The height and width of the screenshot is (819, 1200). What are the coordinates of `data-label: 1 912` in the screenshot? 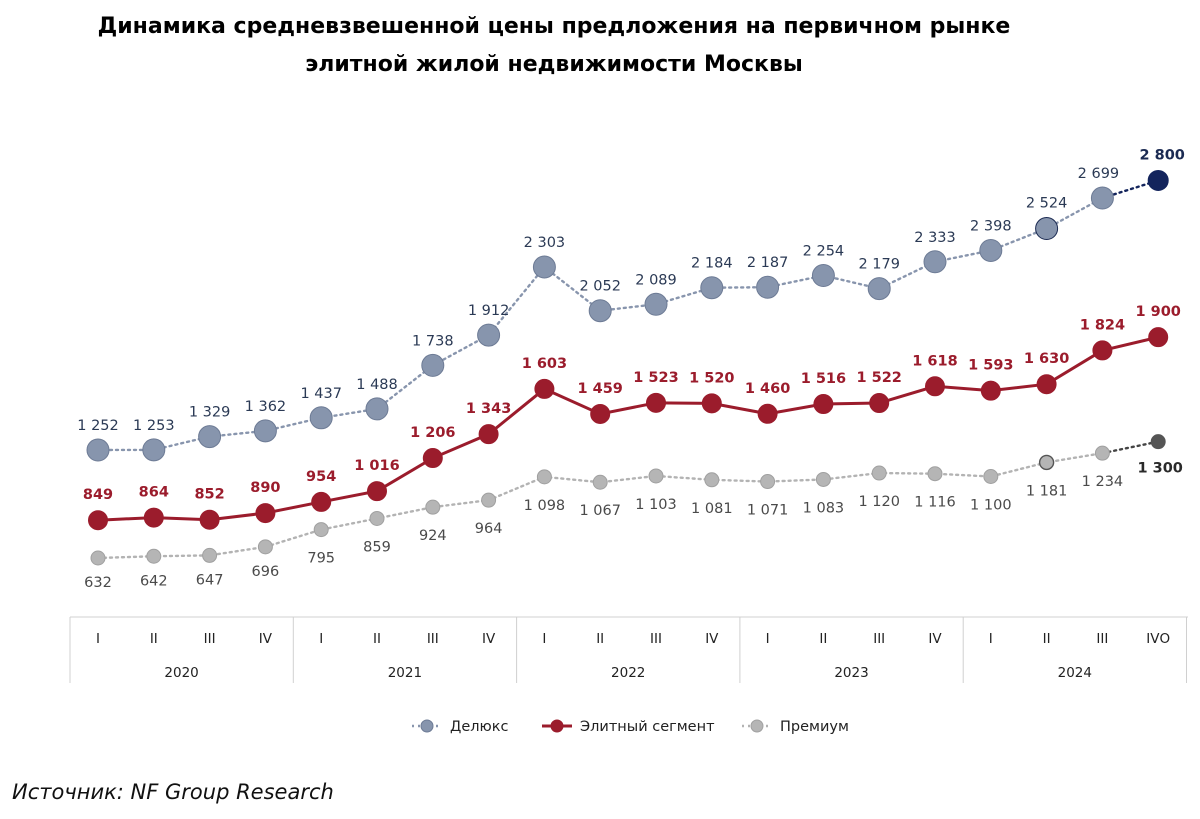 It's located at (489, 311).